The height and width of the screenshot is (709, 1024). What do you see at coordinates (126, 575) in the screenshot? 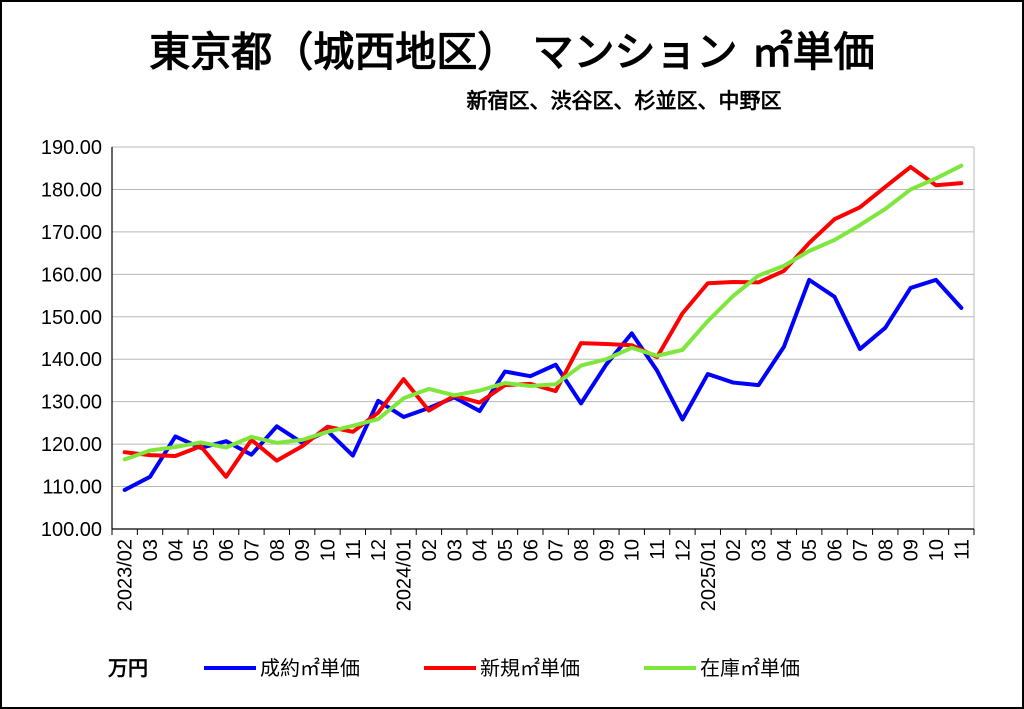
I see `x-tick-label: 2023/02` at bounding box center [126, 575].